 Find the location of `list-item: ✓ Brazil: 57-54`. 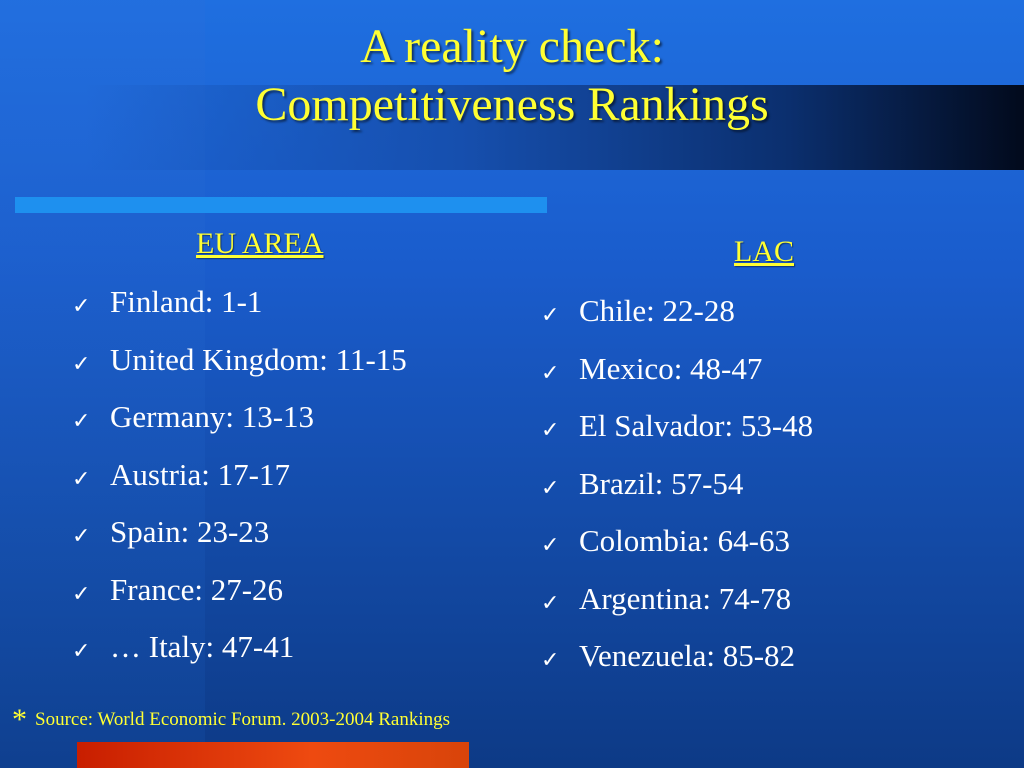

list-item: ✓ Brazil: 57-54 is located at coordinates (677, 495).